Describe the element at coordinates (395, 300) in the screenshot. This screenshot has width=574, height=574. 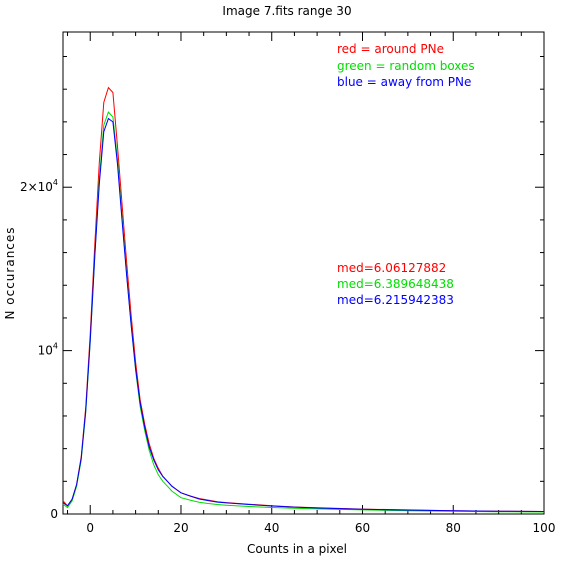
I see `median-blue: med=6.215942383` at that location.